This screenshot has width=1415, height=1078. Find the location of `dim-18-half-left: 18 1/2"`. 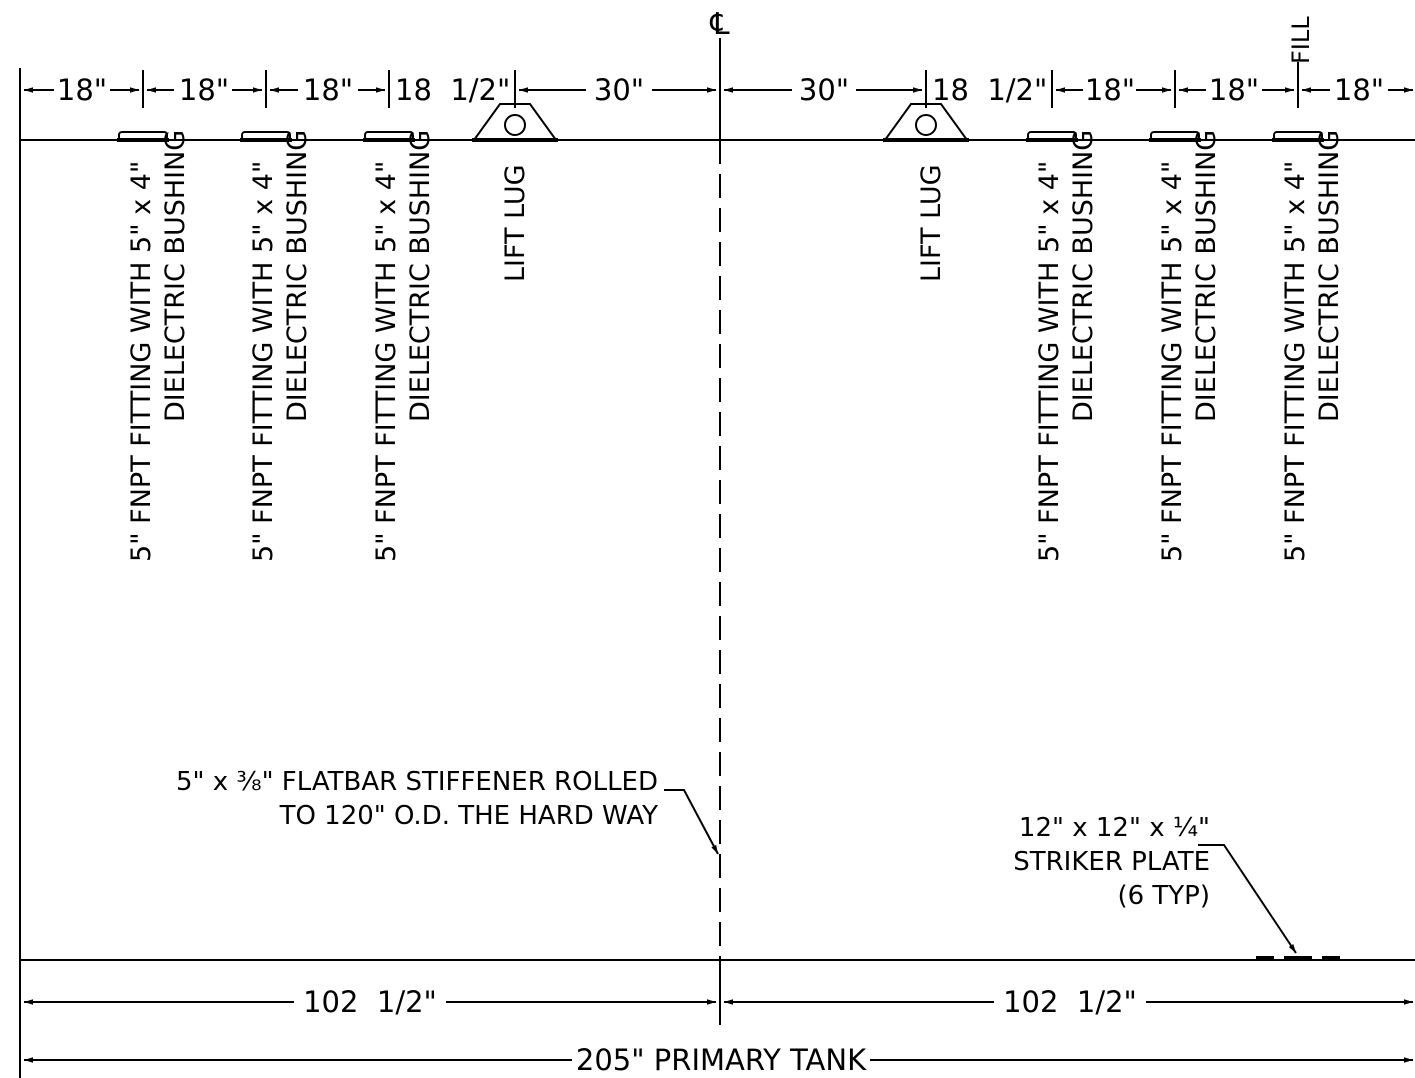

dim-18-half-left: 18 1/2" is located at coordinates (452, 90).